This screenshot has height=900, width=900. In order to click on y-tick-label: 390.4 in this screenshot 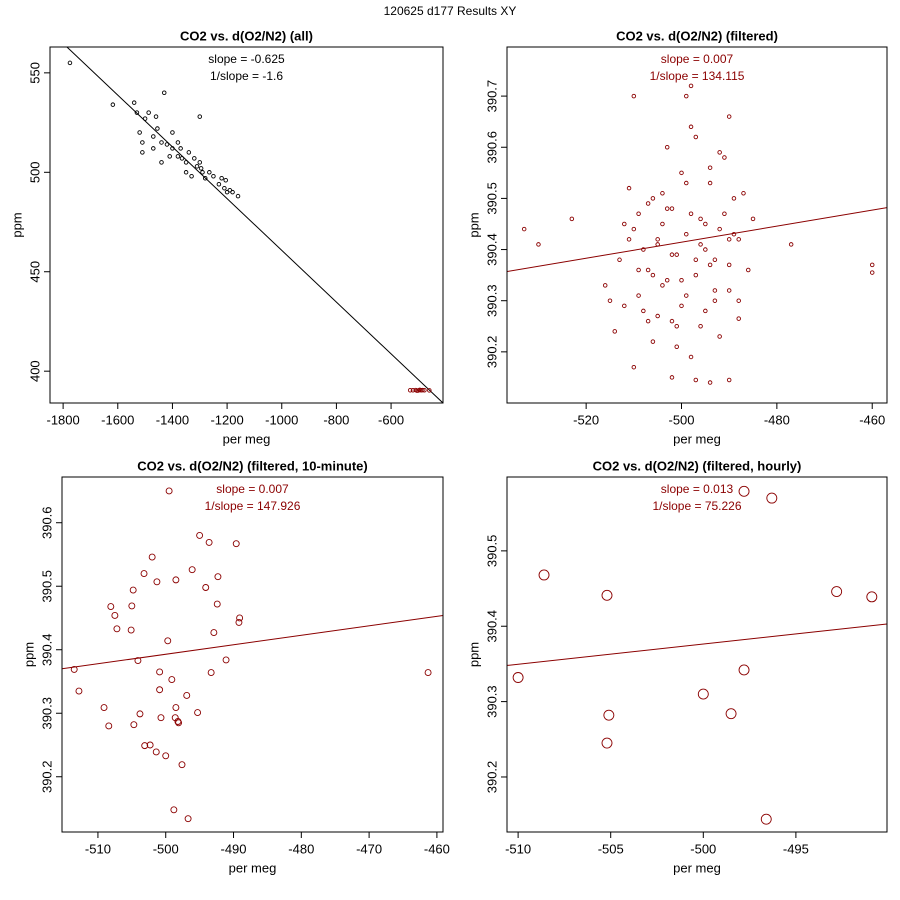, I will do `click(491, 626)`.